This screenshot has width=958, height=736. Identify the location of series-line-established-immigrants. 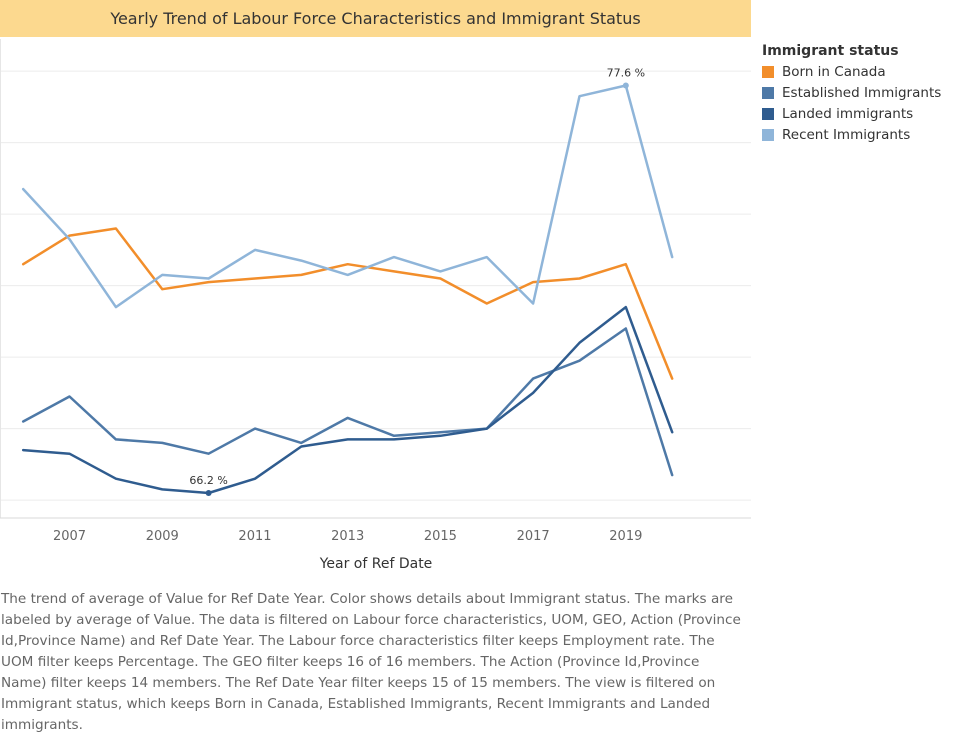
(347, 402).